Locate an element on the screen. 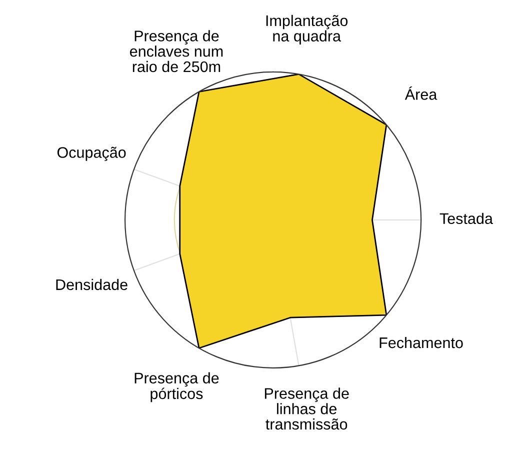 The height and width of the screenshot is (464, 508). spoke-label: Presença de linhas de transmissão is located at coordinates (306, 409).